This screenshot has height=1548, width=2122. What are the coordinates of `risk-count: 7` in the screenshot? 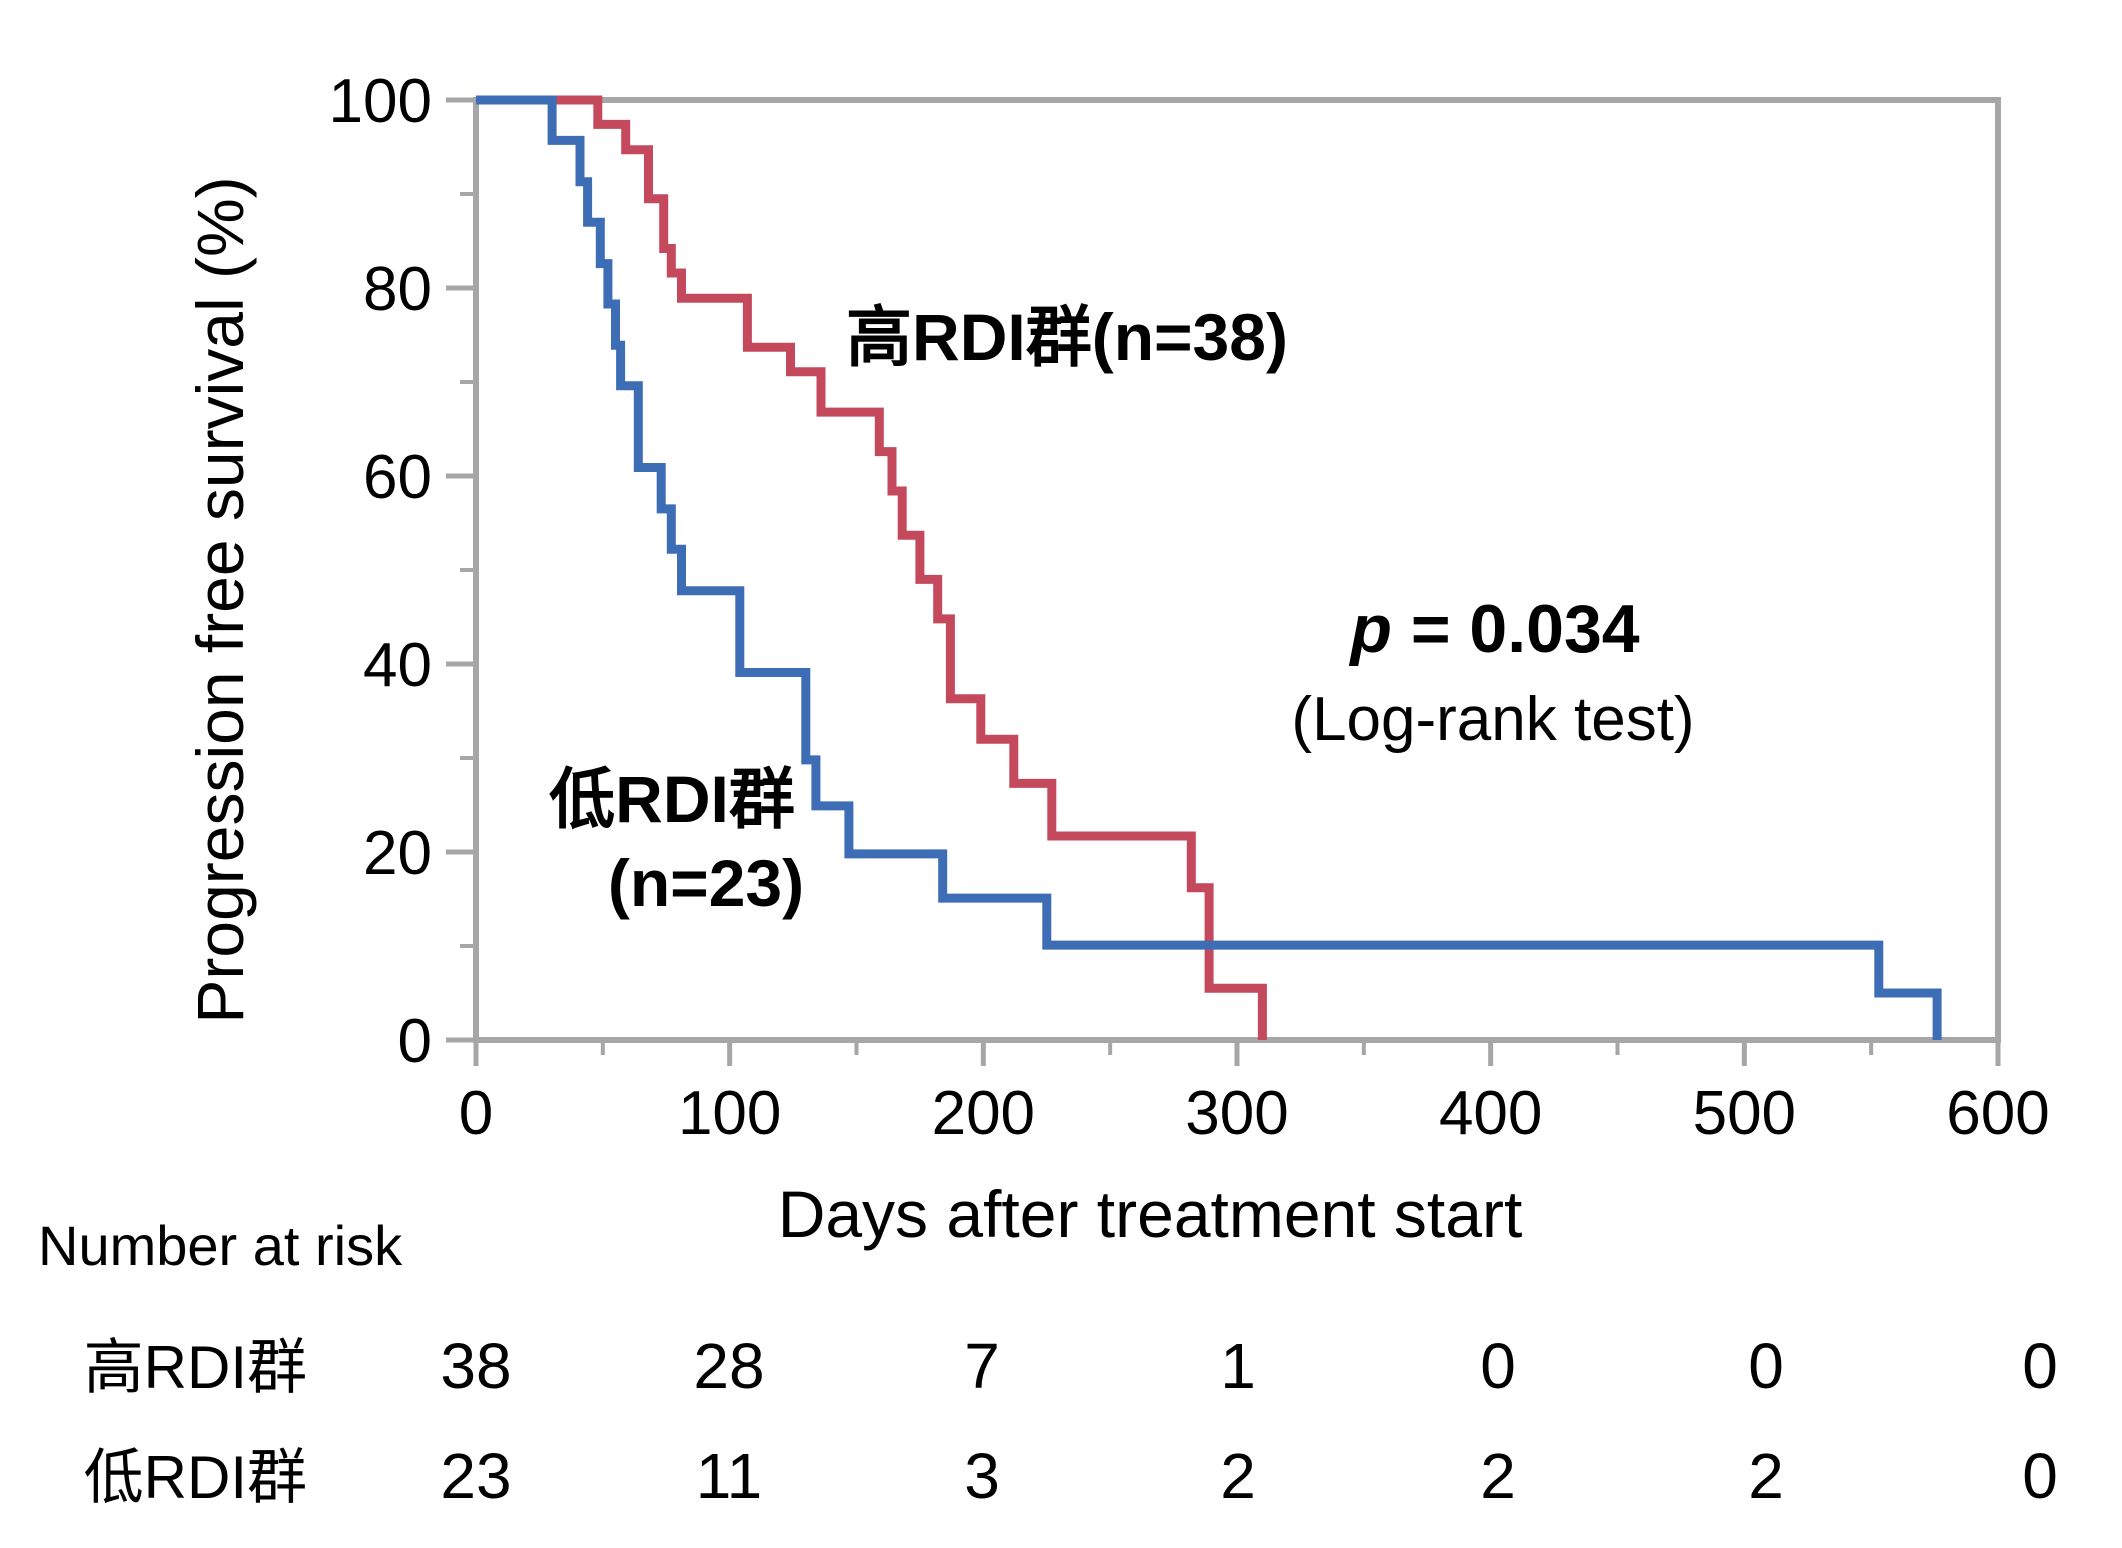 It's located at (982, 1366).